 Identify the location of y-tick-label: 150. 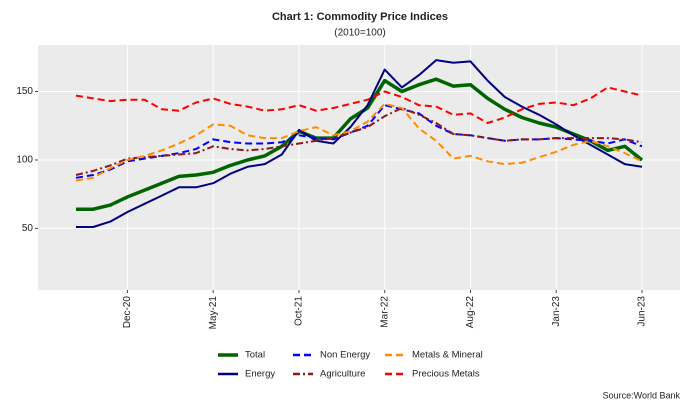
(24, 91).